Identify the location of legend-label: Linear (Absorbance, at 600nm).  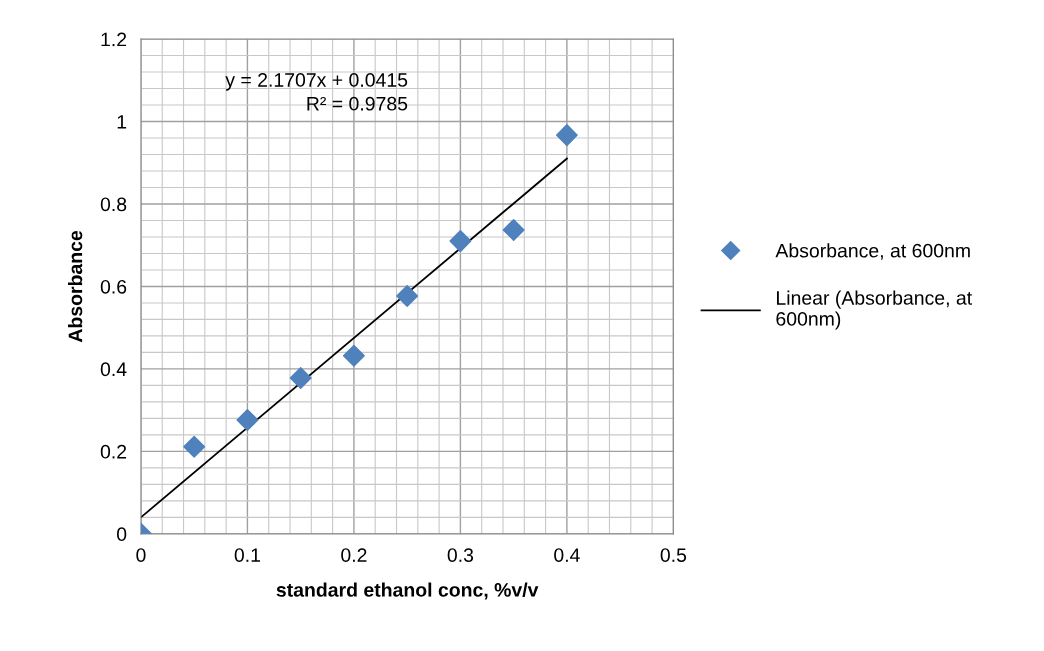
(874, 310).